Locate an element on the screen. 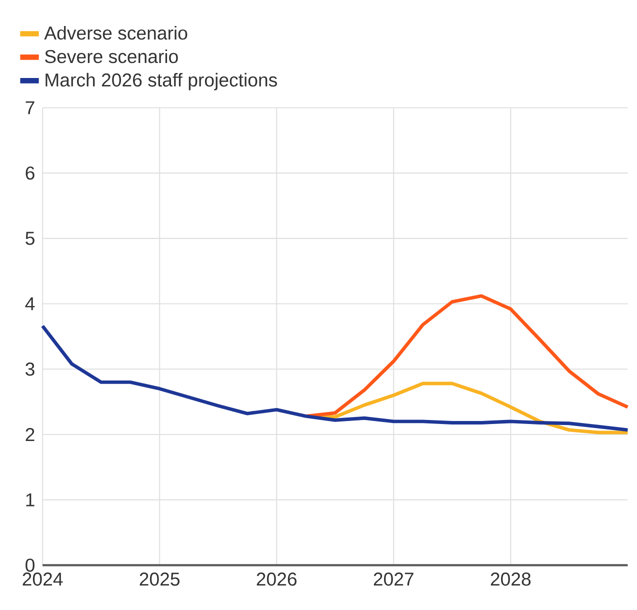  x-tick-label: 2024 is located at coordinates (42, 579).